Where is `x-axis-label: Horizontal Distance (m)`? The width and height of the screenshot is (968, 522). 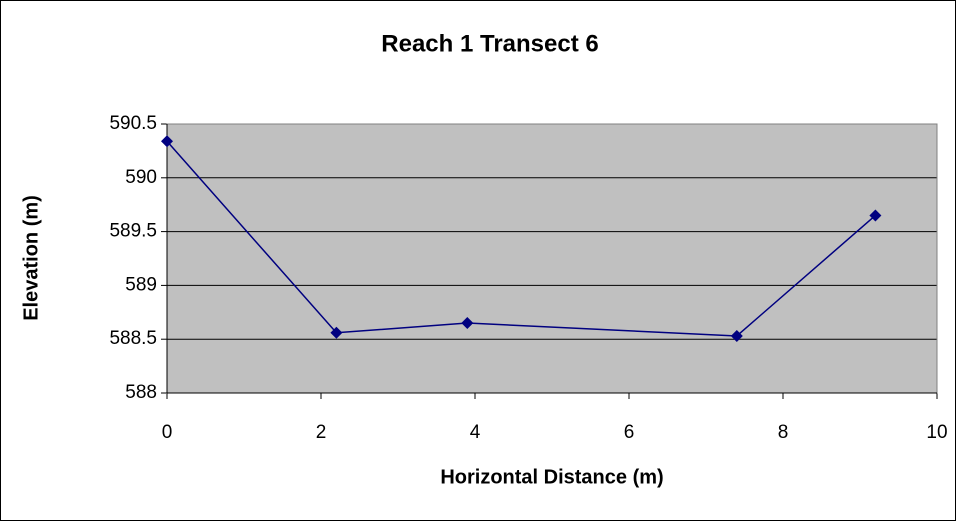 x-axis-label: Horizontal Distance (m) is located at coordinates (551, 477).